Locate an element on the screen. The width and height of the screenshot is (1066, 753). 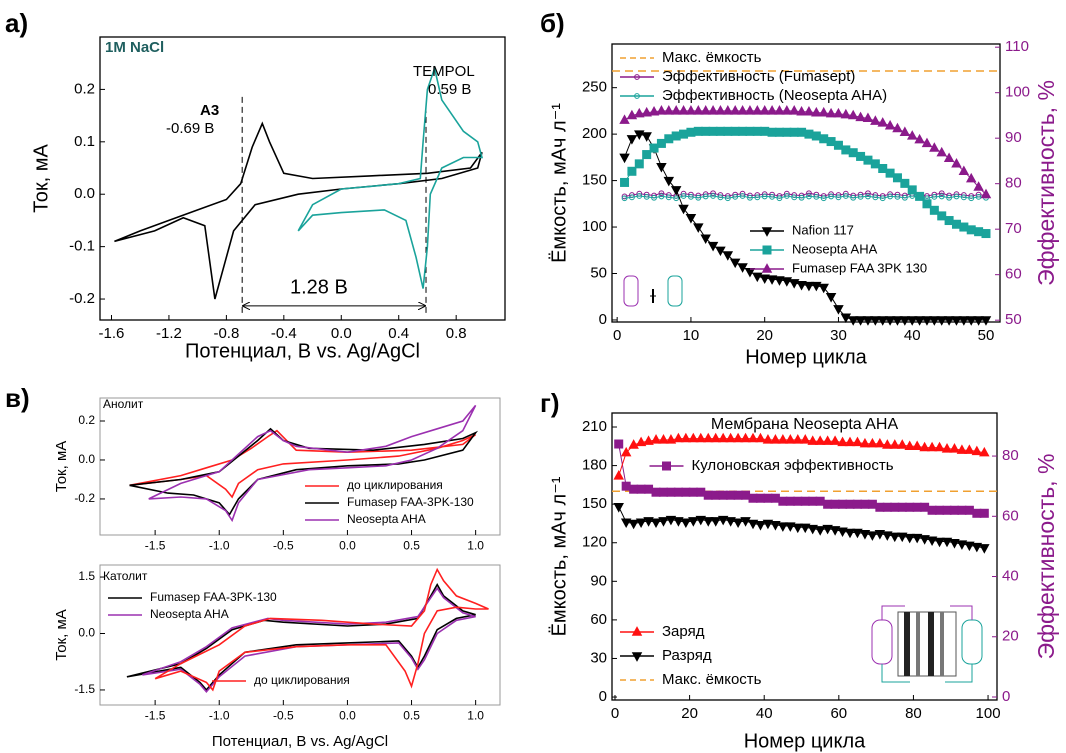
plot-frame is located at coordinates (806, 183).